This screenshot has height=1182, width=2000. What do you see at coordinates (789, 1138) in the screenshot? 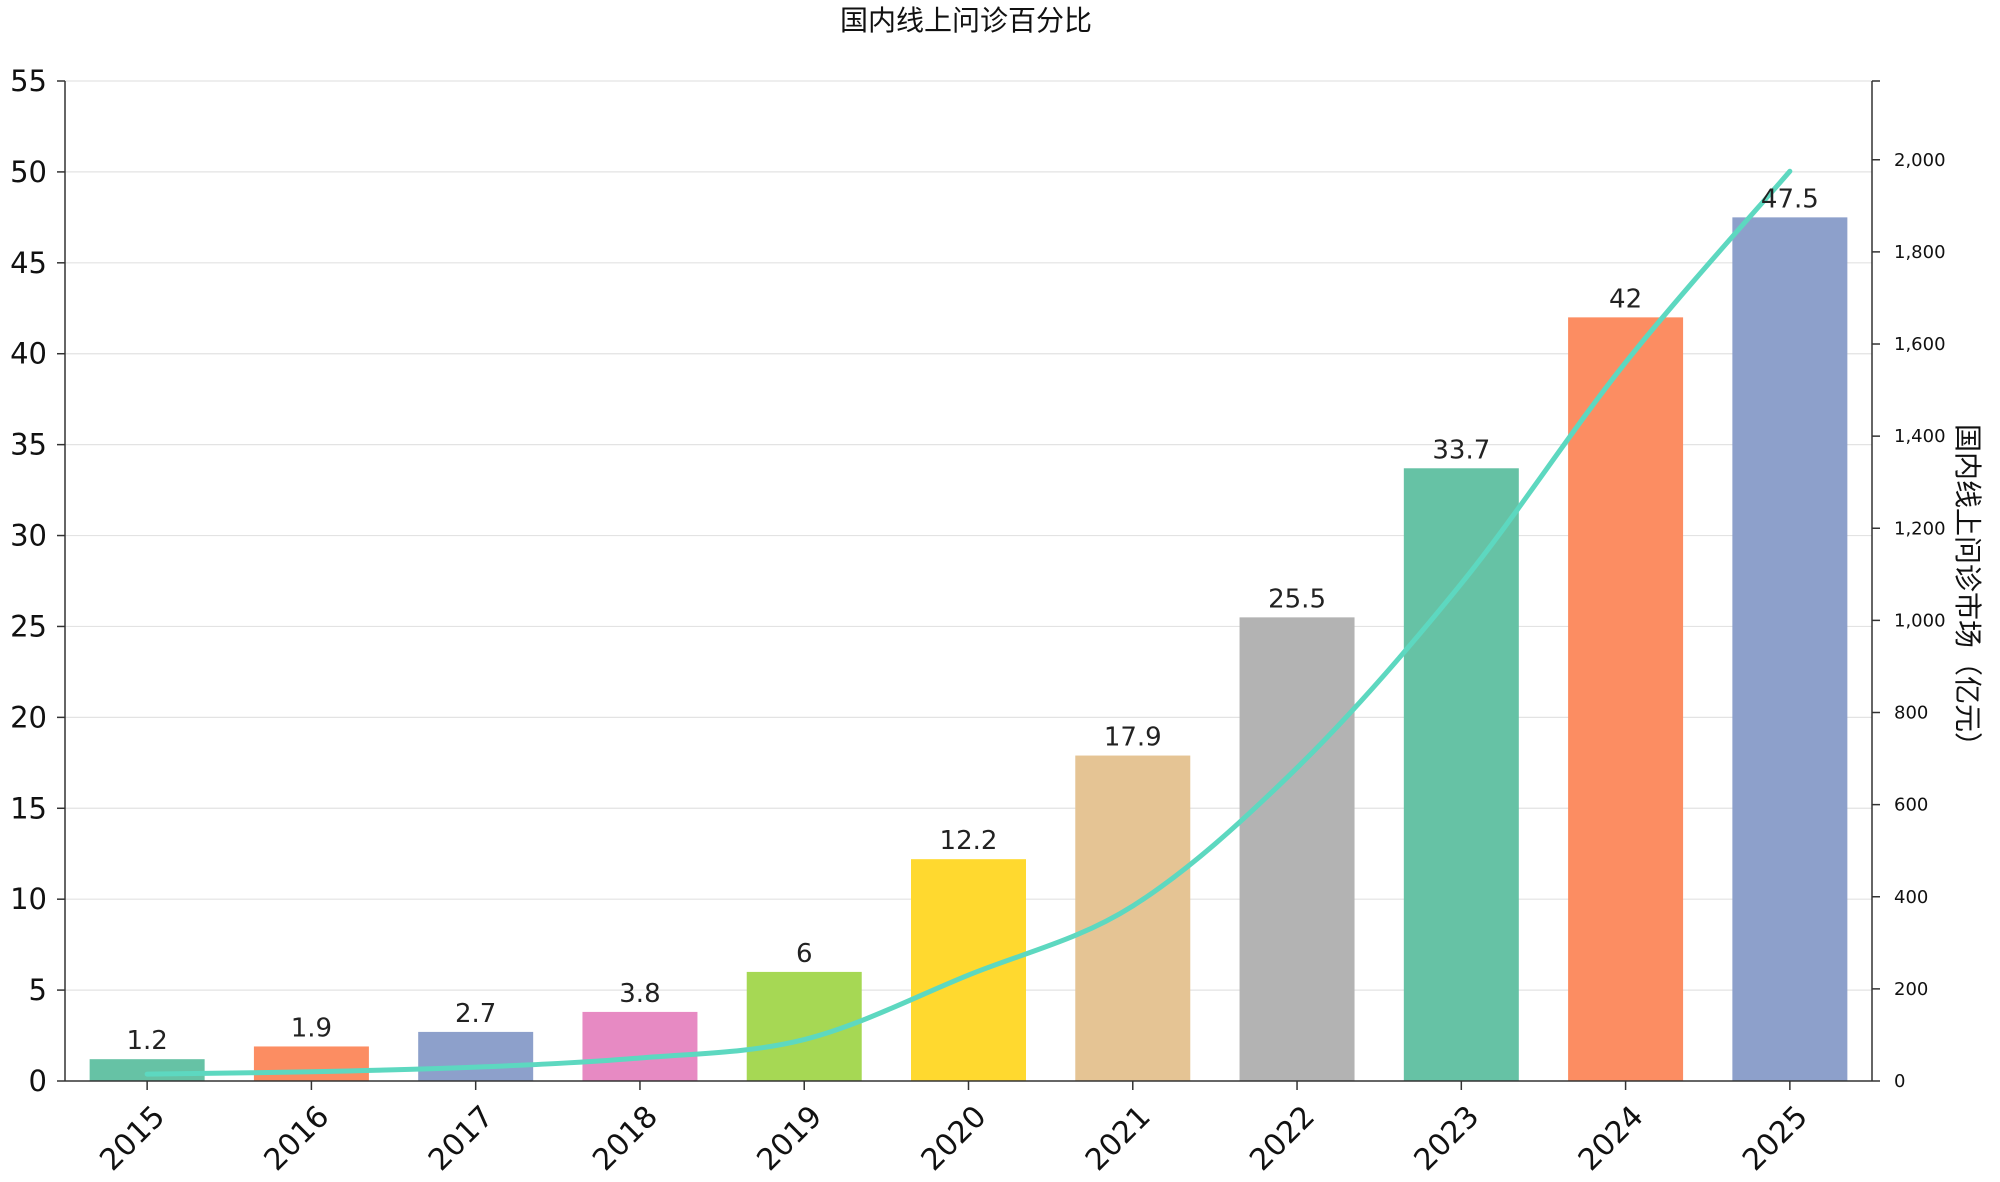
I see `x-tick-label-2019: 2019` at bounding box center [789, 1138].